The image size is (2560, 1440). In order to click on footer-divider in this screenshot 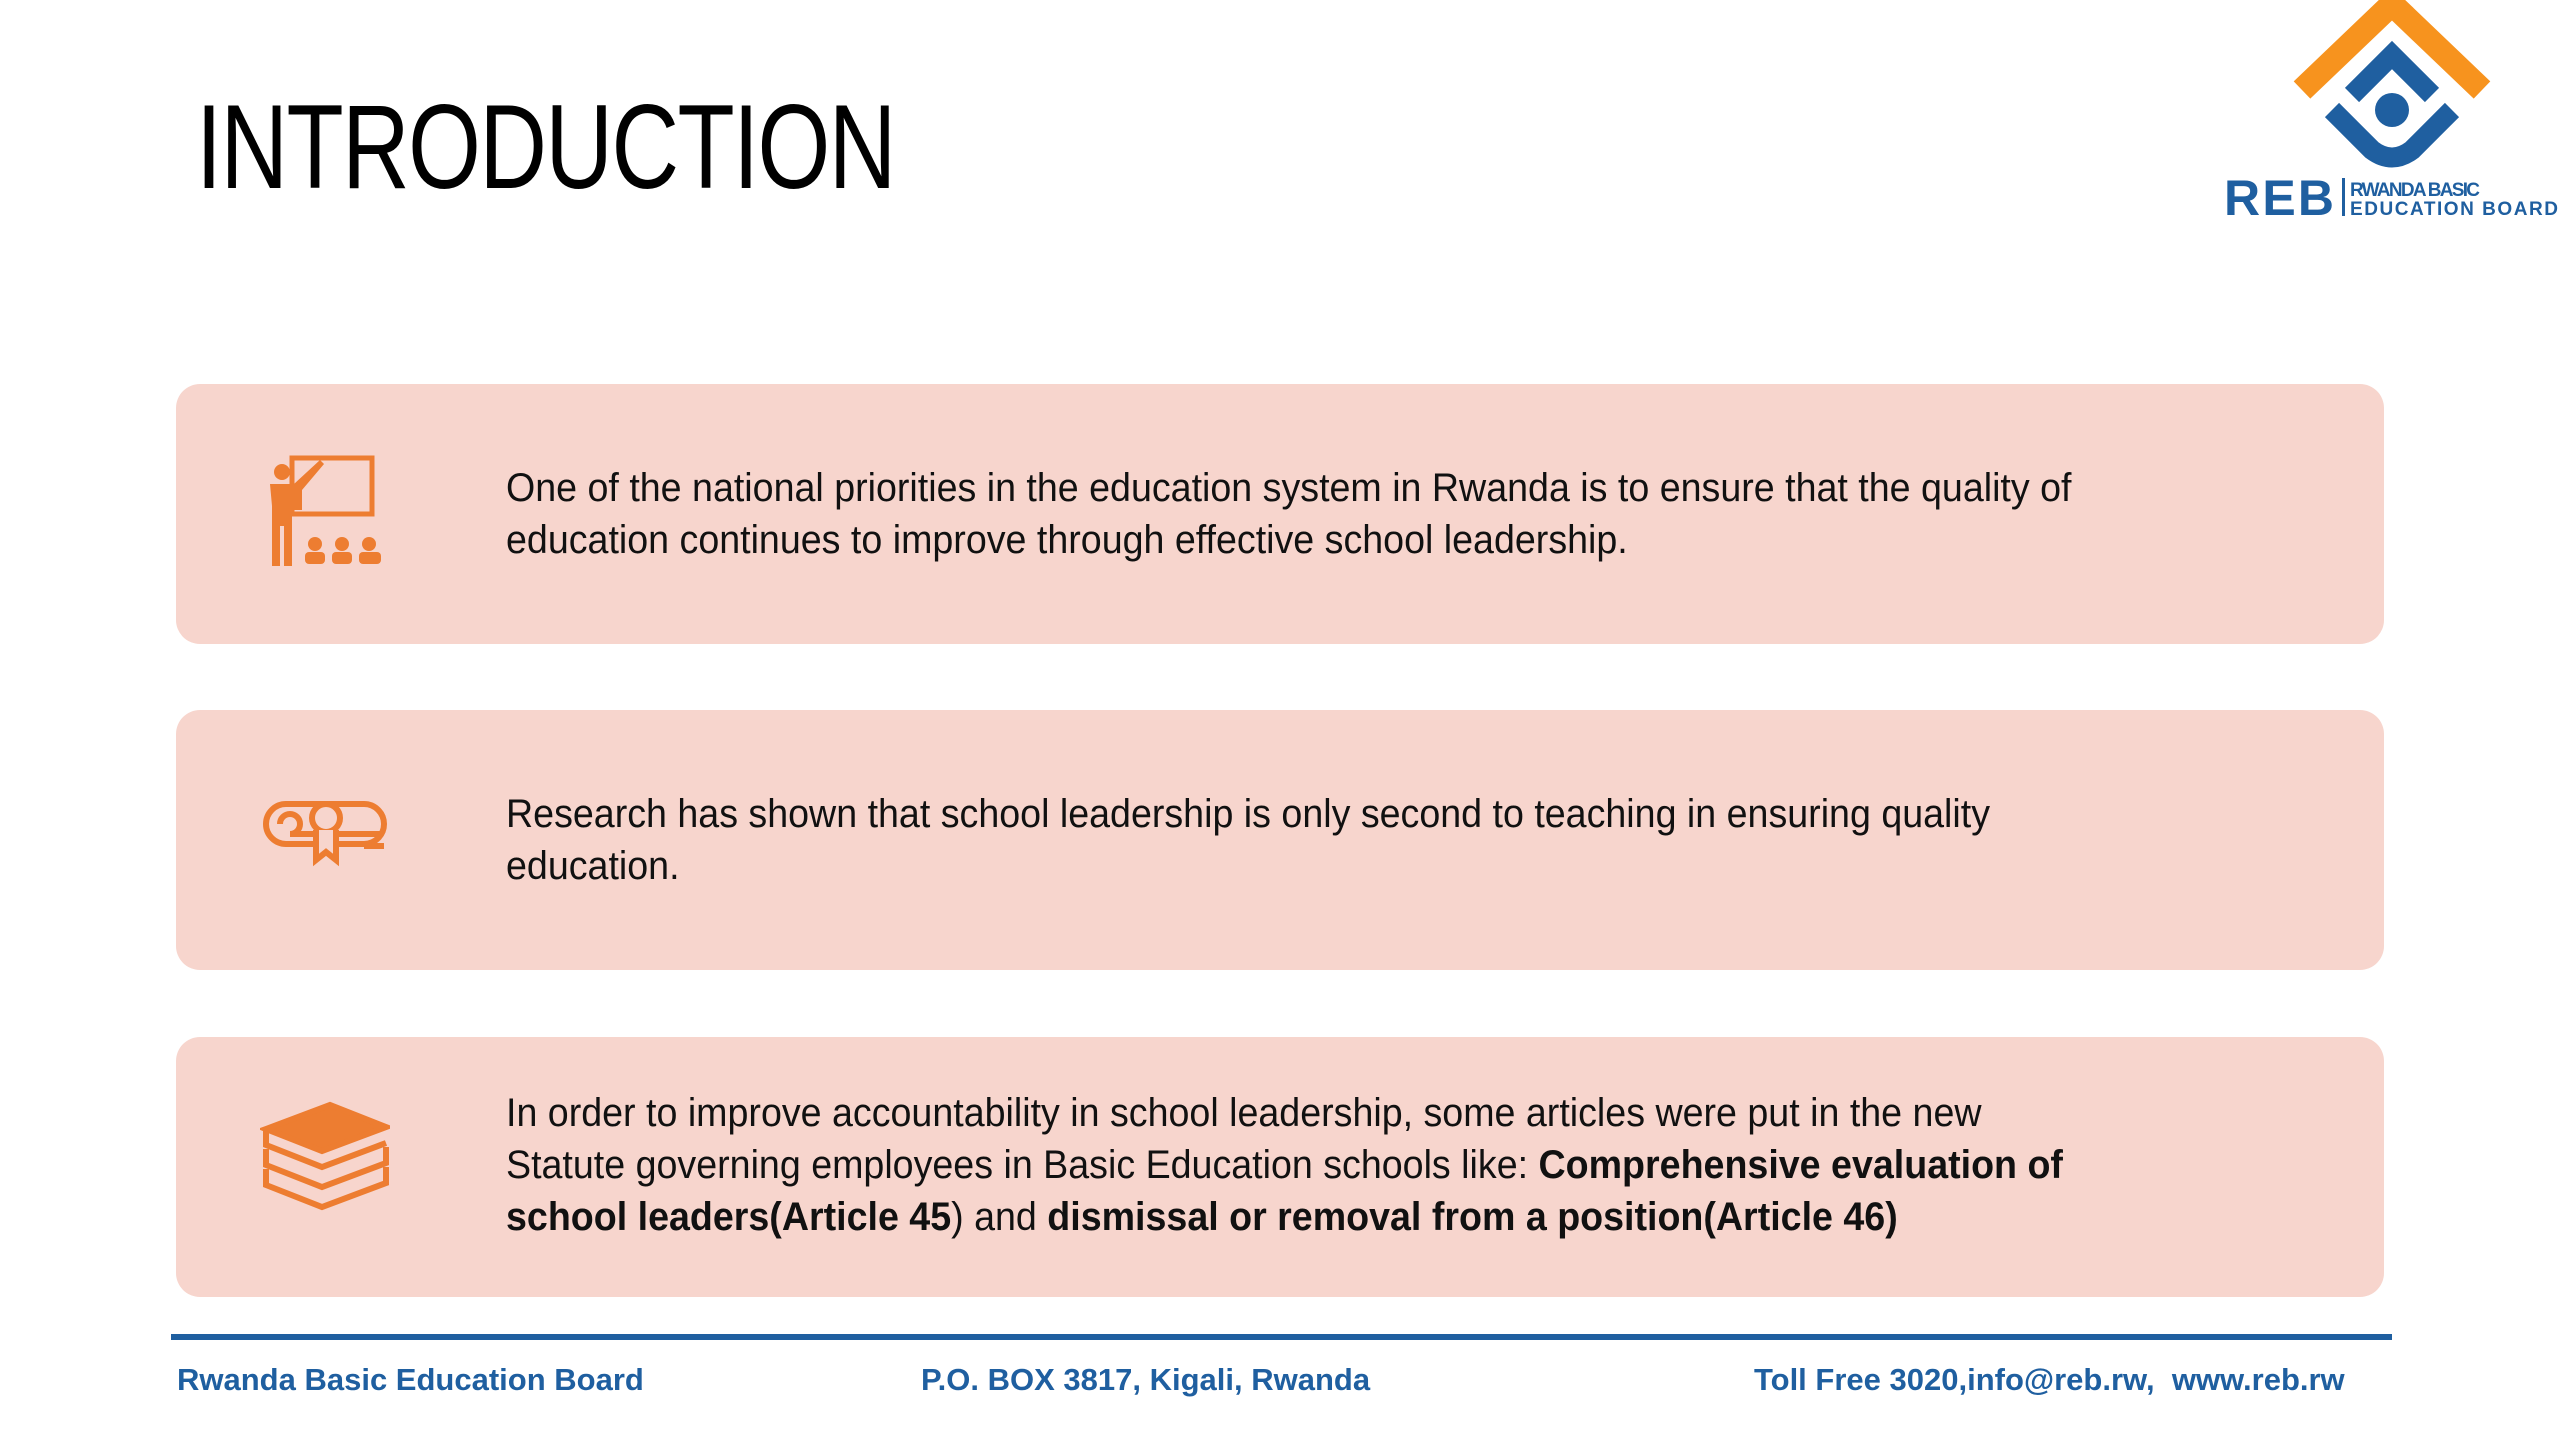, I will do `click(1281, 1337)`.